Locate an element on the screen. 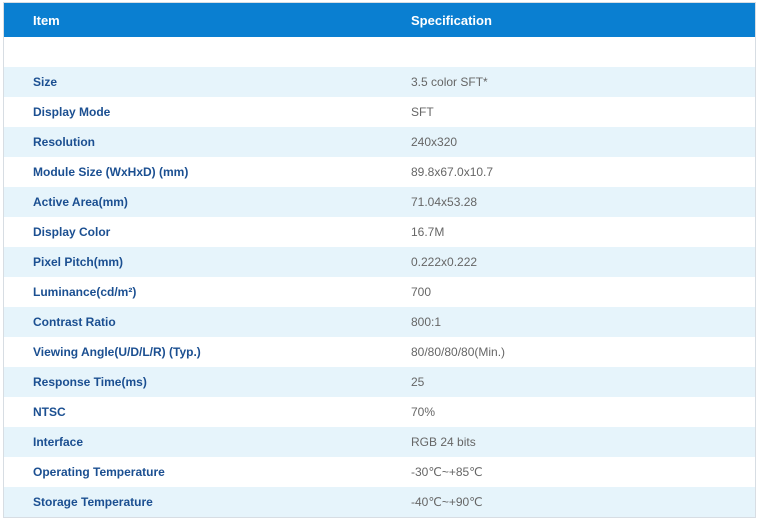 The width and height of the screenshot is (759, 526). spec-cell: 80/80/80/80(Min.) is located at coordinates (458, 352).